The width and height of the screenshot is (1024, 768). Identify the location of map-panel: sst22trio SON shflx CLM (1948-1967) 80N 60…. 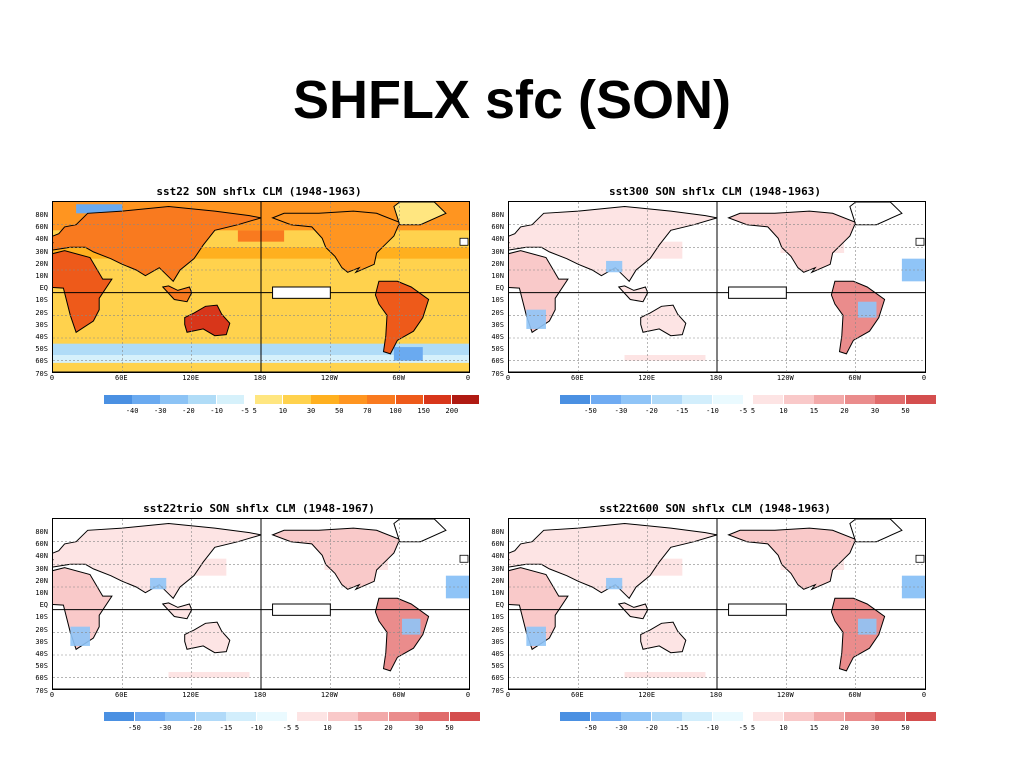
(259, 622).